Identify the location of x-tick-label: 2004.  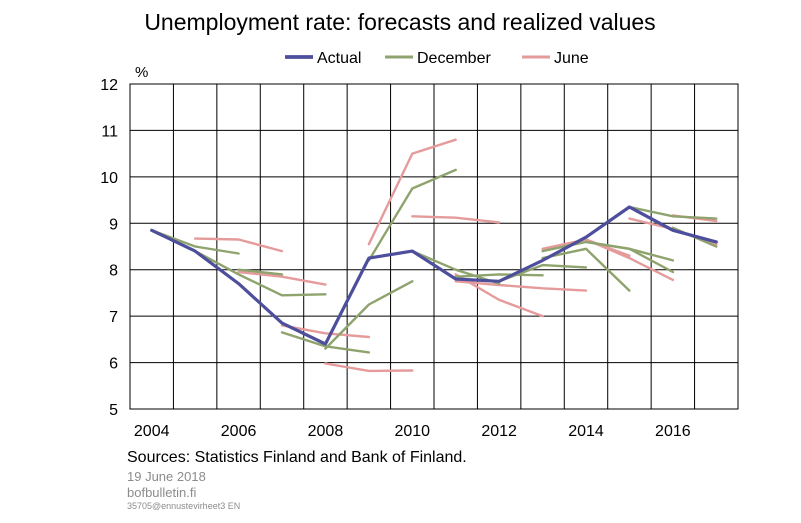
(152, 431).